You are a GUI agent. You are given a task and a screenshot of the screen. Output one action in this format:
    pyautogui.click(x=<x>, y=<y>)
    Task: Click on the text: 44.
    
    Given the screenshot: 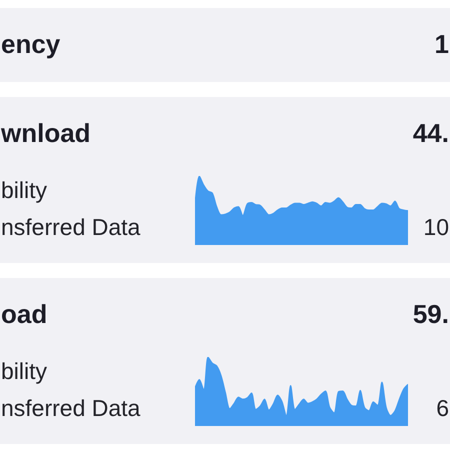 What is the action you would take?
    pyautogui.click(x=430, y=133)
    